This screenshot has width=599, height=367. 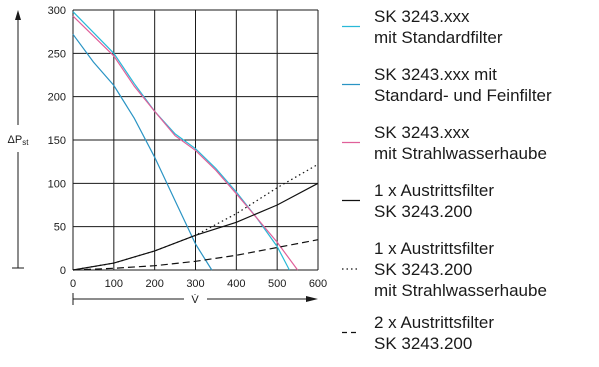 I want to click on y-tick-label: 200, so click(x=57, y=98).